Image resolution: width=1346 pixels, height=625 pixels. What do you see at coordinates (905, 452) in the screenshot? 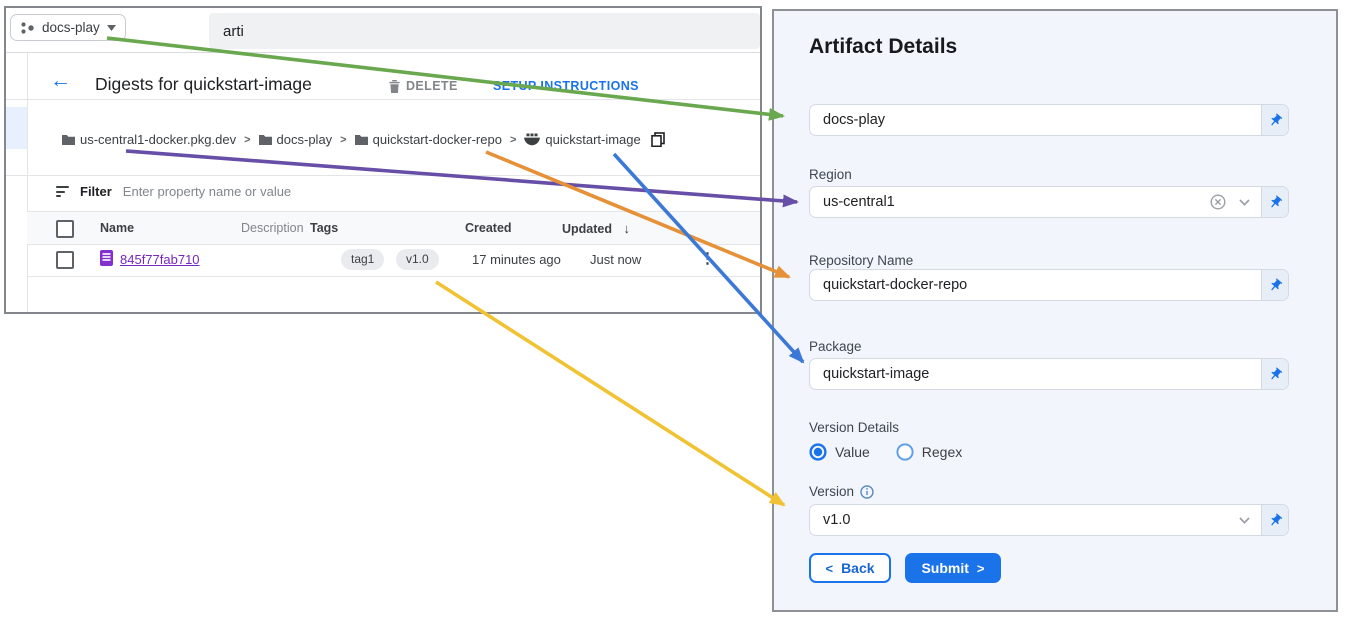
I see `radio-unselected-icon` at bounding box center [905, 452].